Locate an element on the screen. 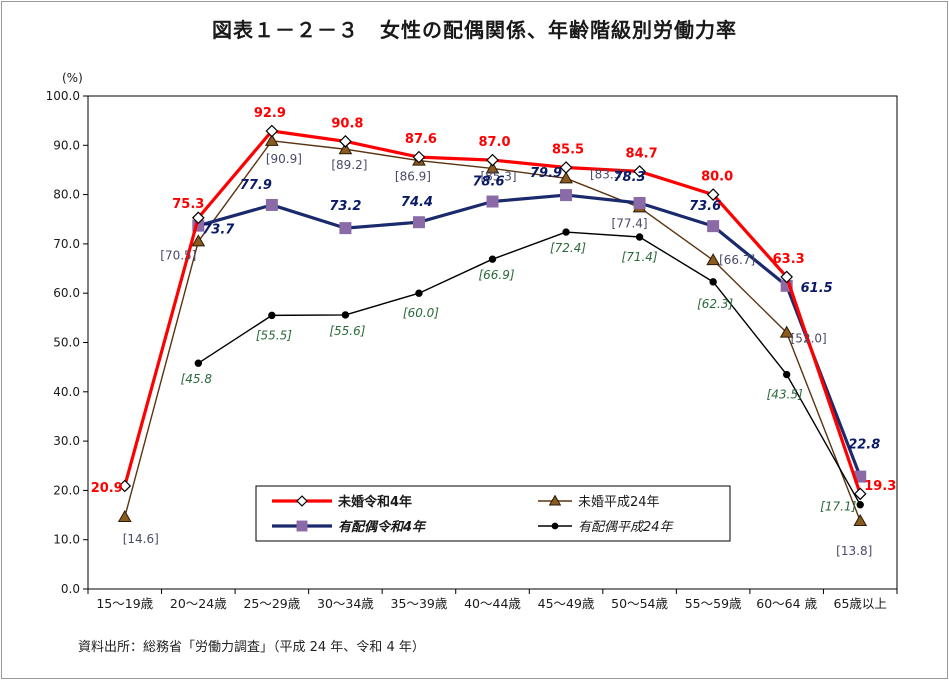  data-label: [77.4] is located at coordinates (630, 223).